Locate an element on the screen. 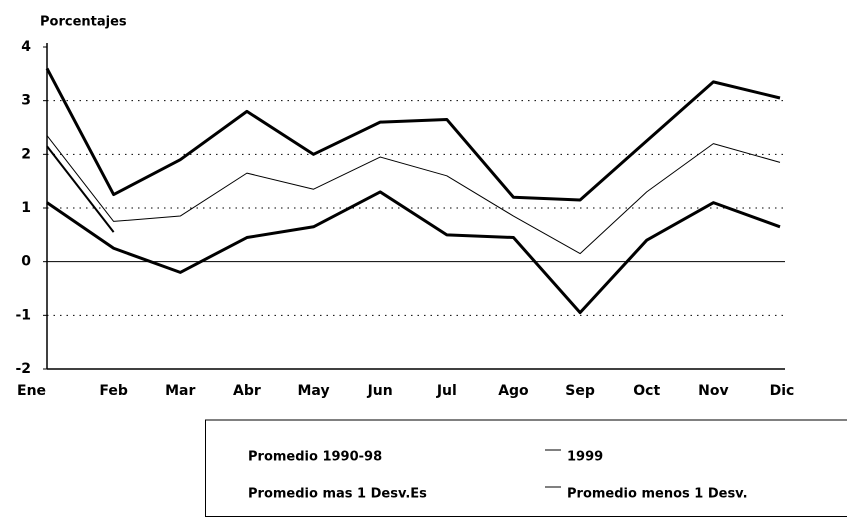 The height and width of the screenshot is (517, 847). y-tick-label: 0 is located at coordinates (26, 262).